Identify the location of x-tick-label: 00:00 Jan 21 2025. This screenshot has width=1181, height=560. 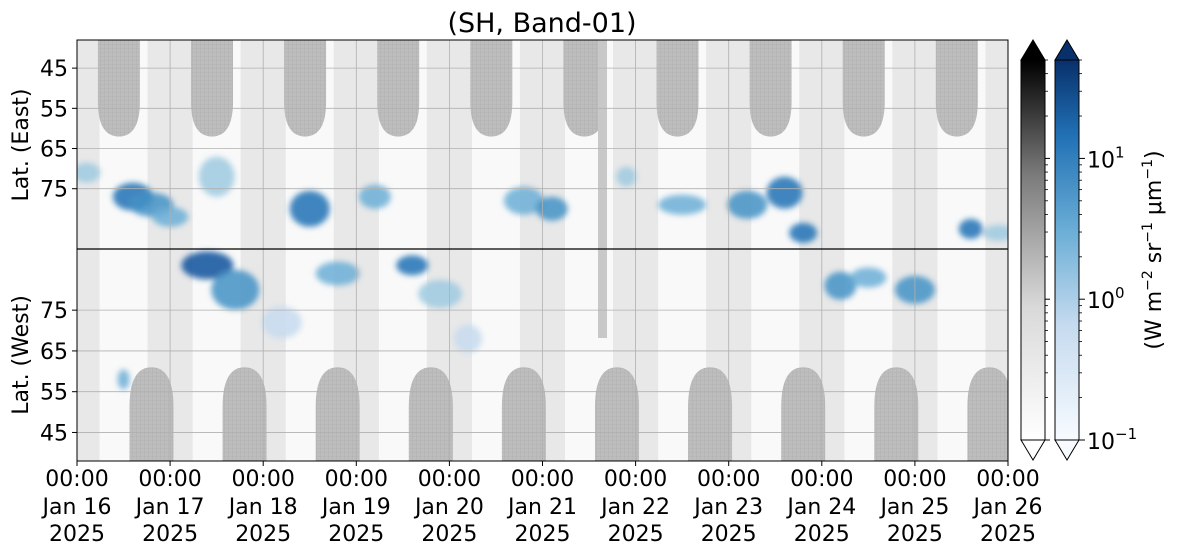
(541, 507).